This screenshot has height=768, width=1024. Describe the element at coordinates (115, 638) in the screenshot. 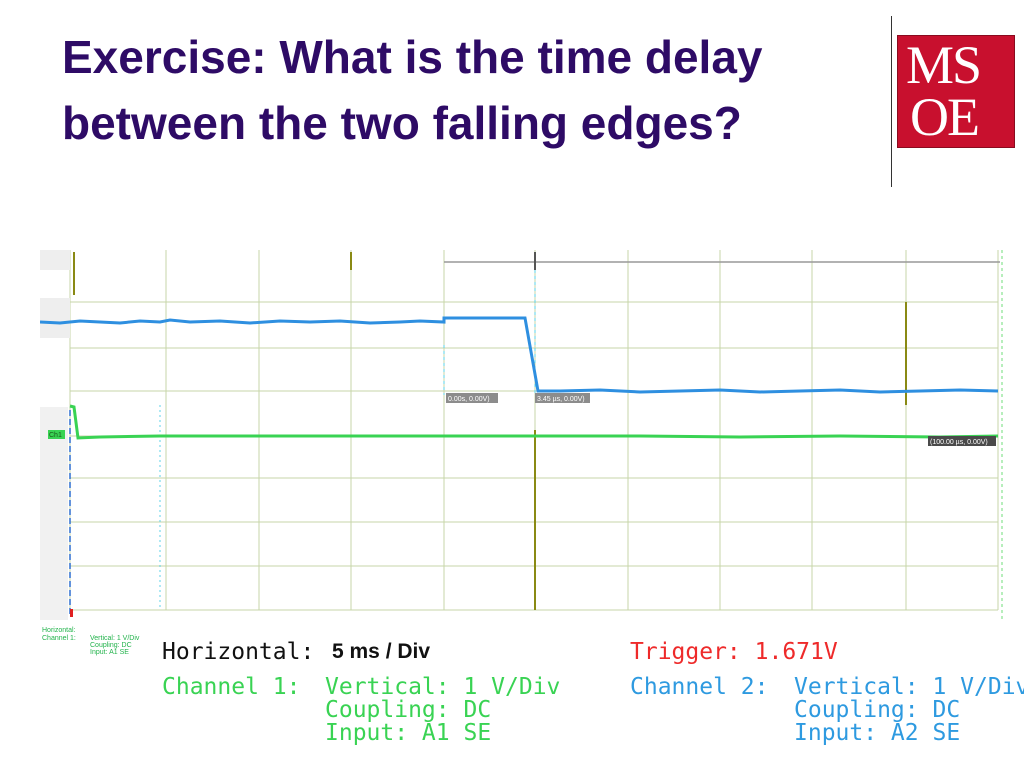

I see `small-vertical: Vertical: 1 V/Div` at that location.